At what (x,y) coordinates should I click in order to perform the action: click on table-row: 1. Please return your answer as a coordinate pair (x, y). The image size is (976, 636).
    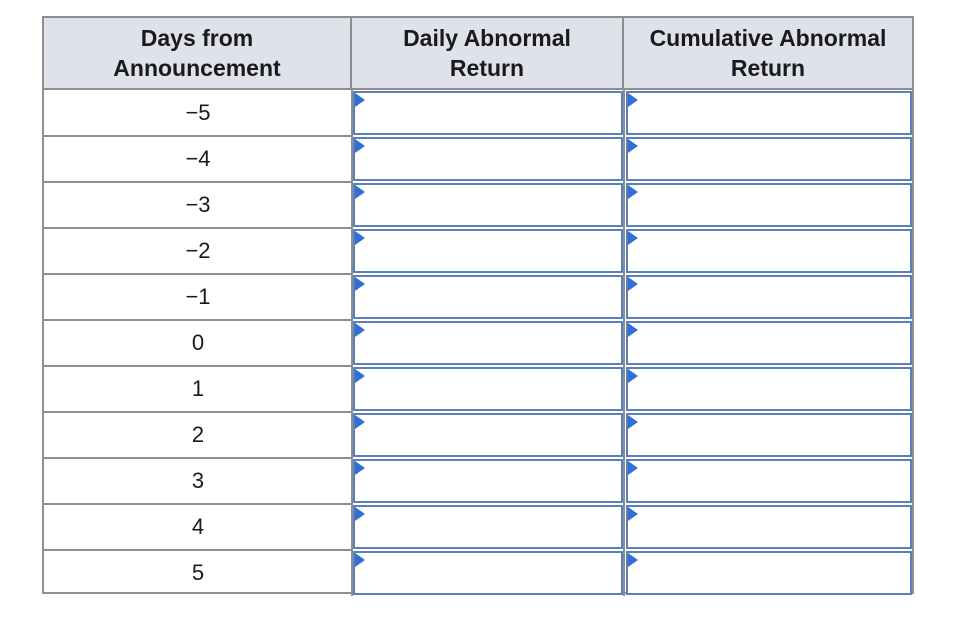
    Looking at the image, I should click on (478, 389).